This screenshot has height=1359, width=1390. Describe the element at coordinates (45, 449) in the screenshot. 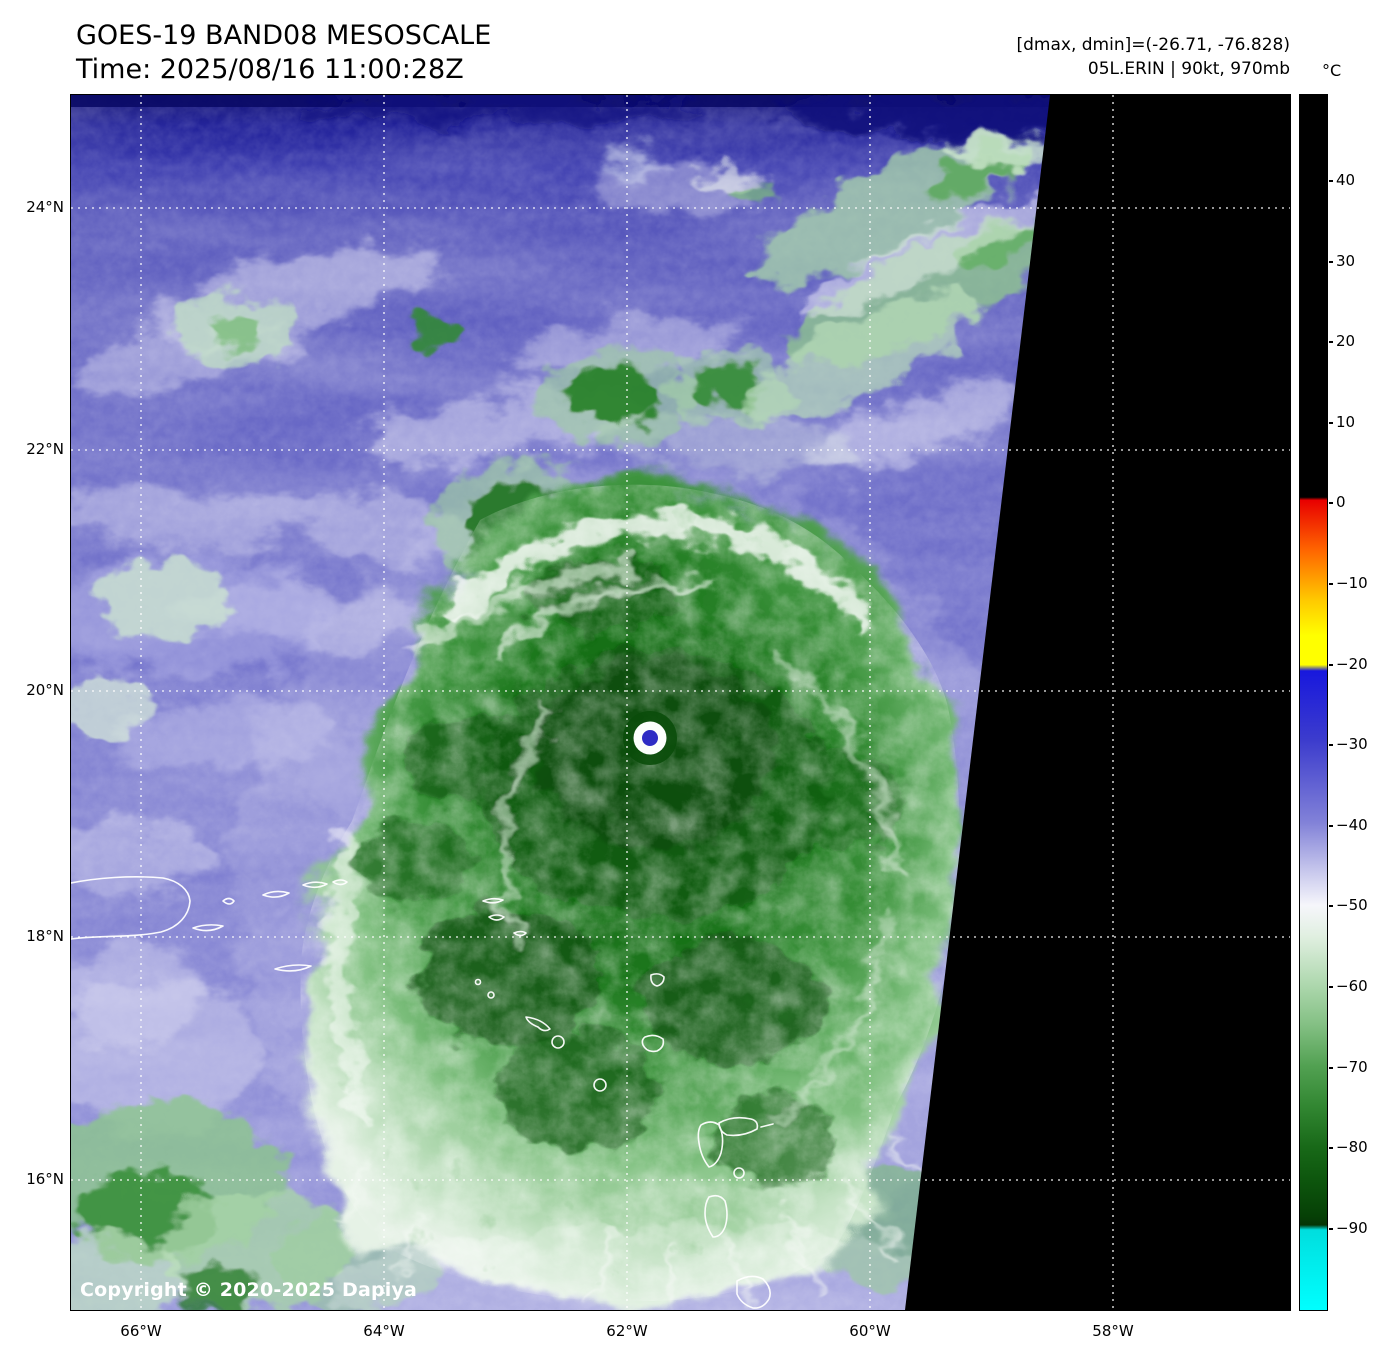

I see `lat-label: 22°N` at that location.